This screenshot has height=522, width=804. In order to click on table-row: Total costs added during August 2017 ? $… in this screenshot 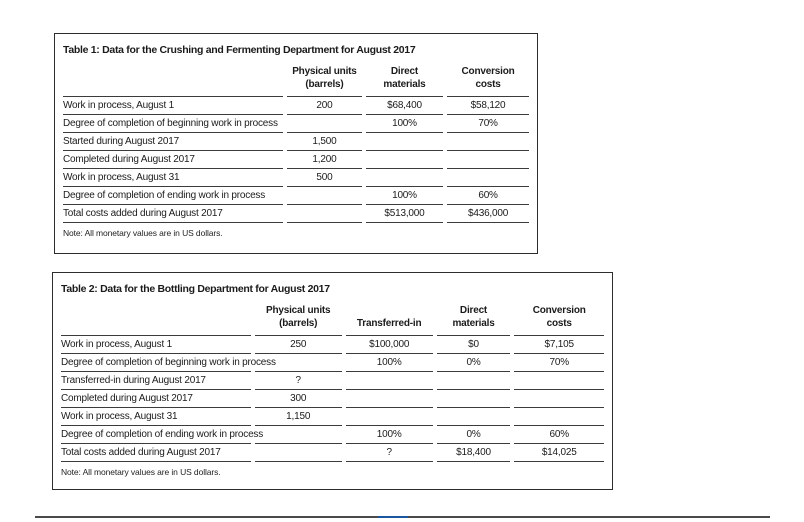, I will do `click(332, 453)`.